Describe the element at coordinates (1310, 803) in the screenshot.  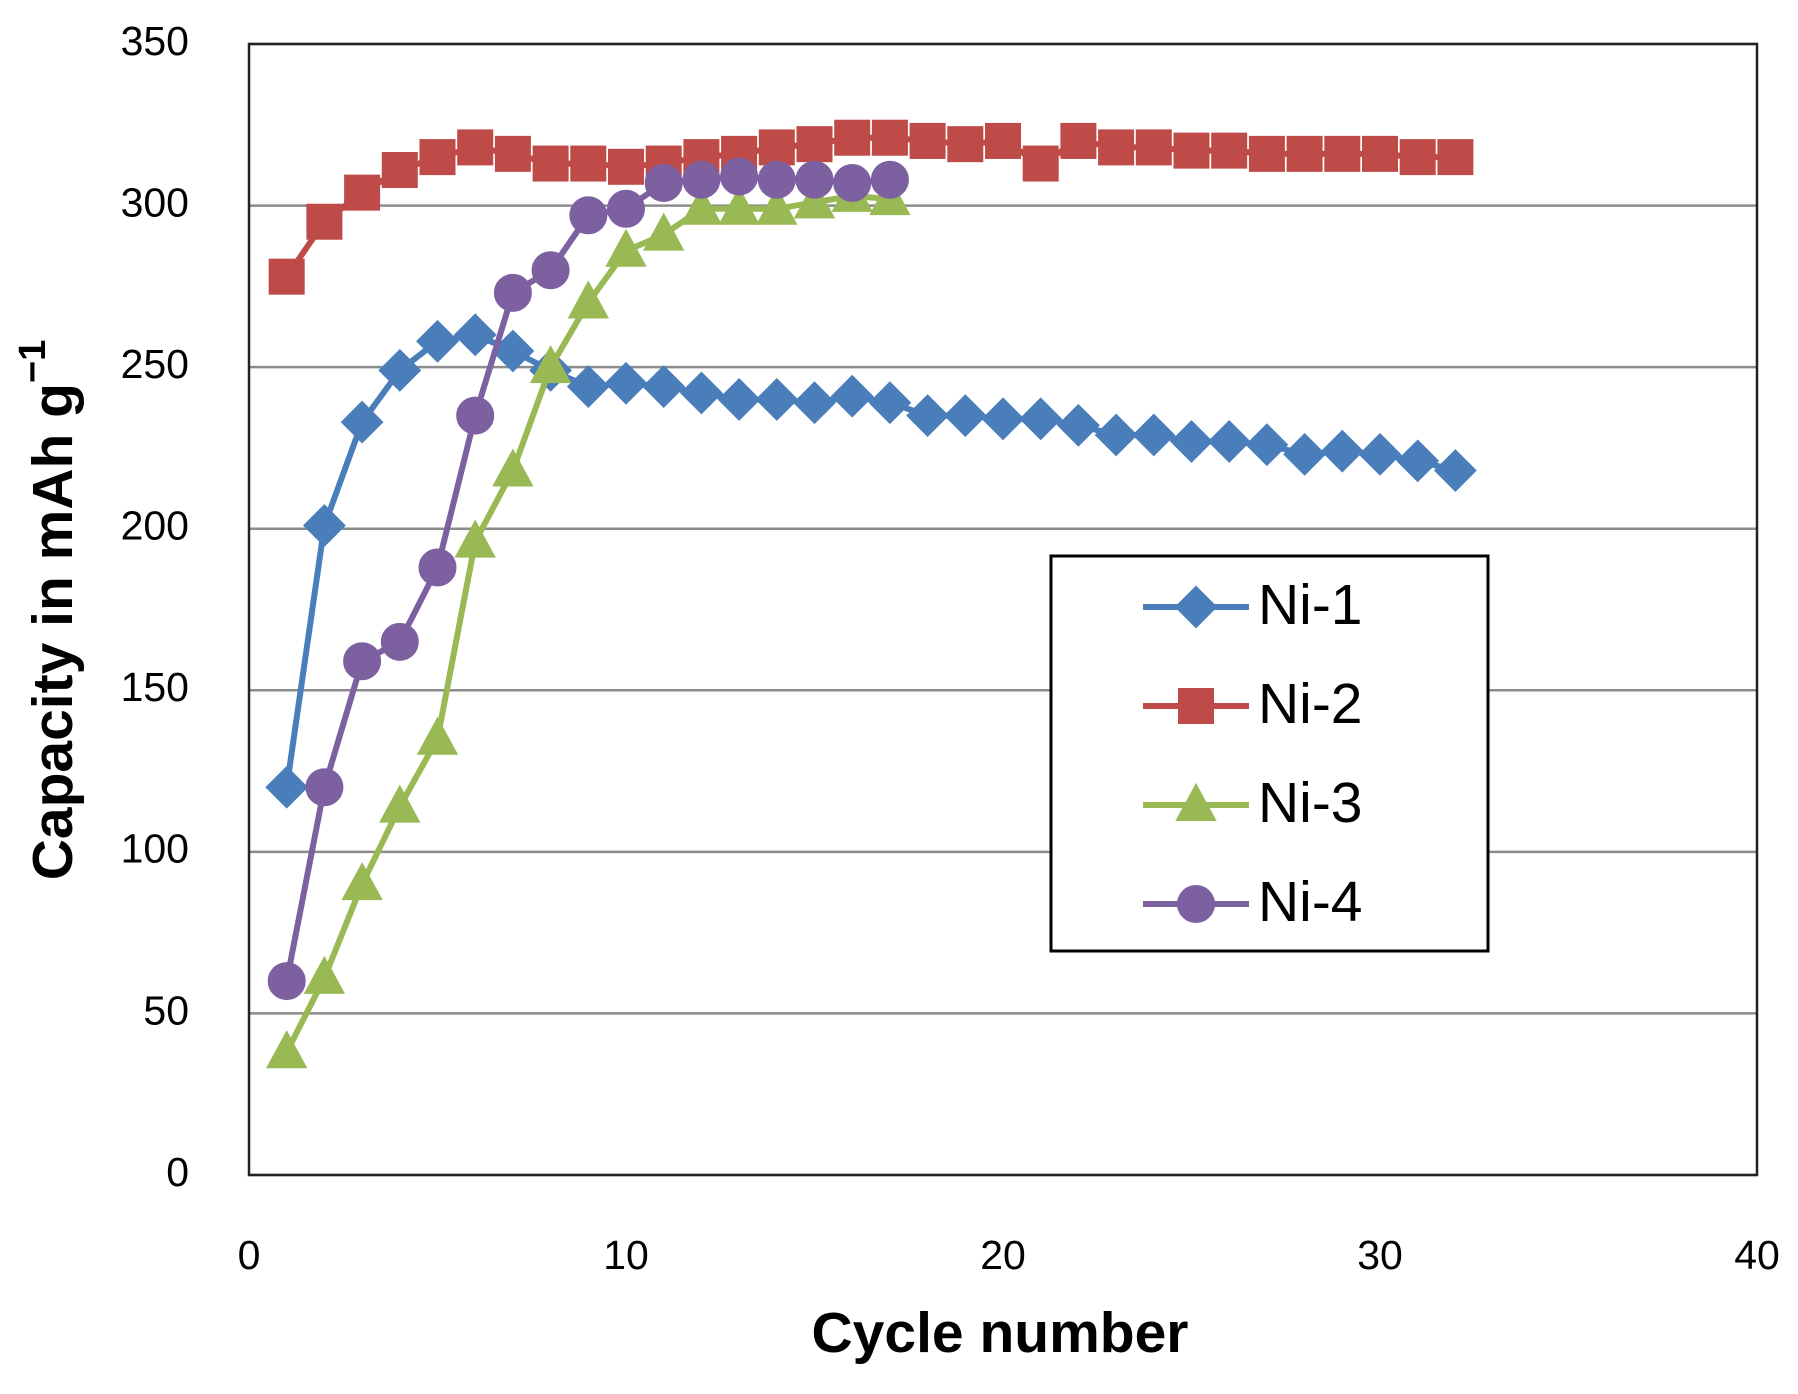
I see `legend-label: Ni-3` at that location.